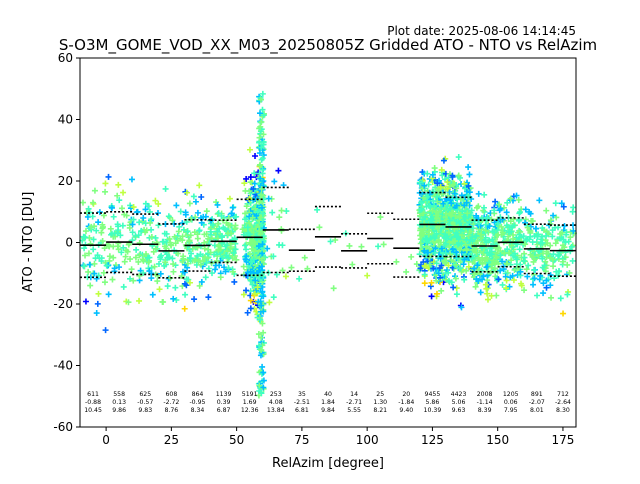 The image size is (640, 484). I want to click on bin-count-label: 4423, so click(459, 394).